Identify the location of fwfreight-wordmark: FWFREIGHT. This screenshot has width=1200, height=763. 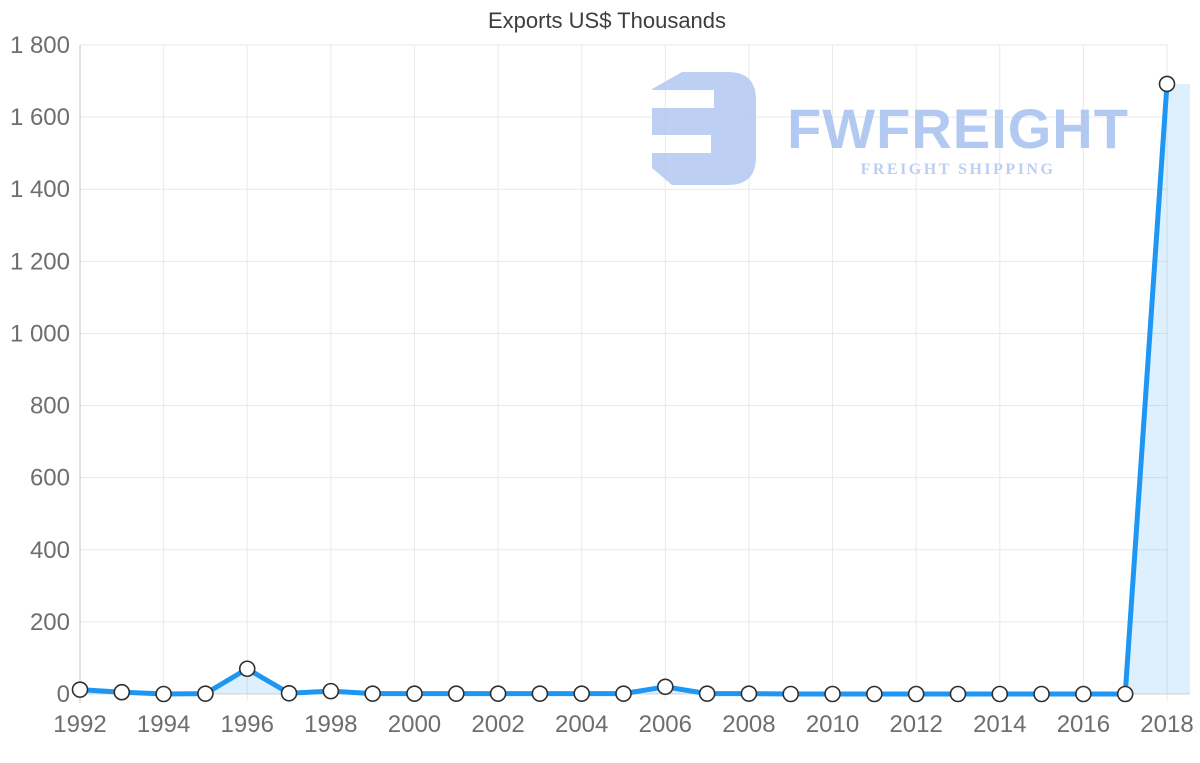
(958, 128).